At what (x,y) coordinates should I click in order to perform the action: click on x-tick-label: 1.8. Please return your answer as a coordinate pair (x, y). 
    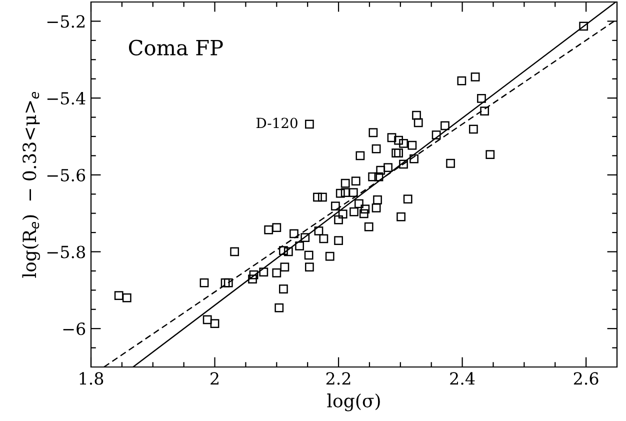
    Looking at the image, I should click on (92, 378).